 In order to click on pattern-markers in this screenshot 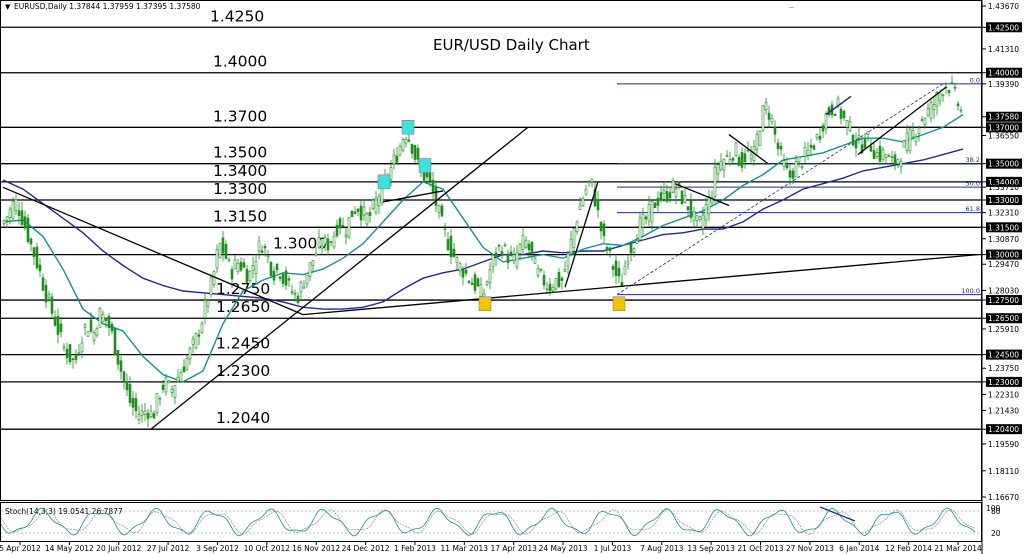, I will do `click(501, 215)`.